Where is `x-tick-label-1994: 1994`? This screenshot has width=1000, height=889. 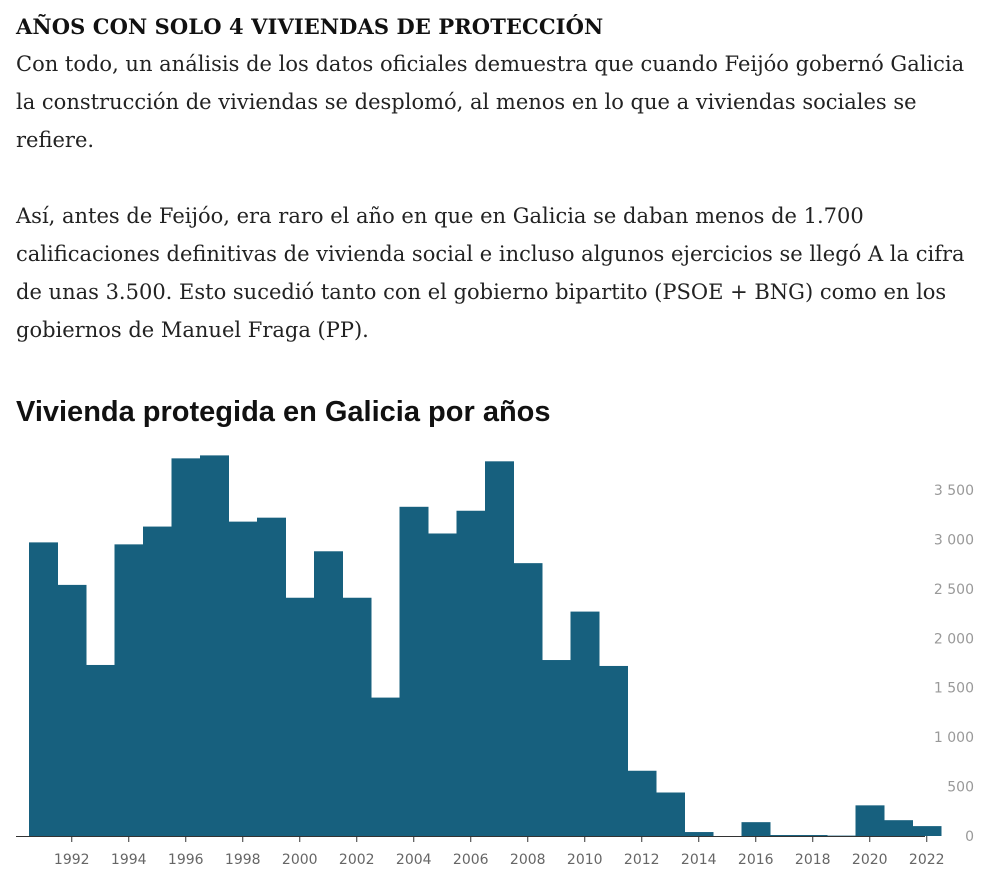 x-tick-label-1994: 1994 is located at coordinates (129, 860).